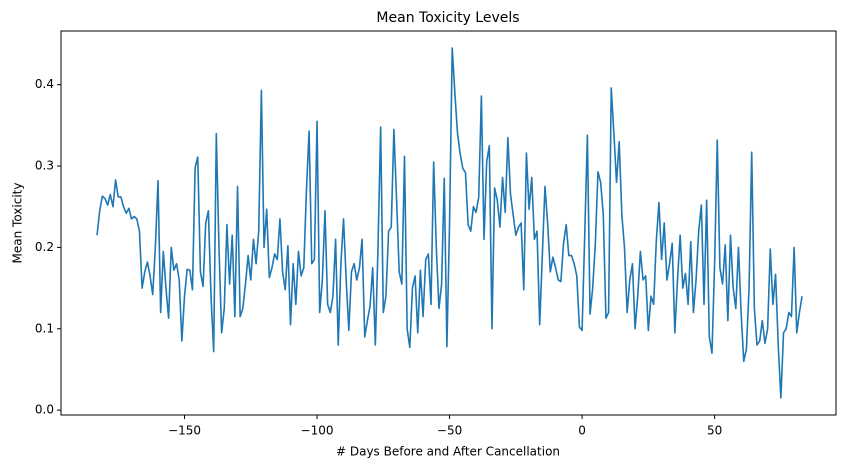 Image resolution: width=846 pixels, height=468 pixels. What do you see at coordinates (44, 166) in the screenshot?
I see `y-tick-label: 0.3` at bounding box center [44, 166].